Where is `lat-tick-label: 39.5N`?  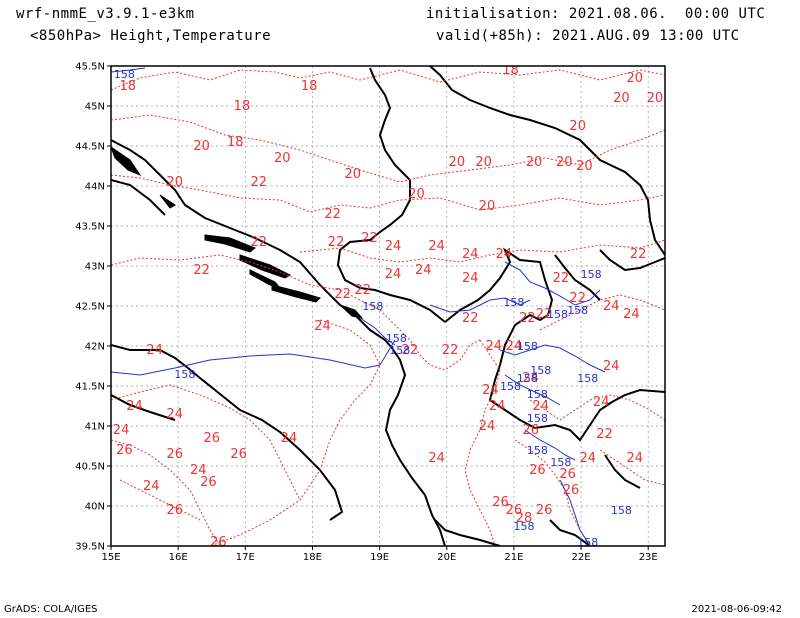 lat-tick-label: 39.5N is located at coordinates (90, 547).